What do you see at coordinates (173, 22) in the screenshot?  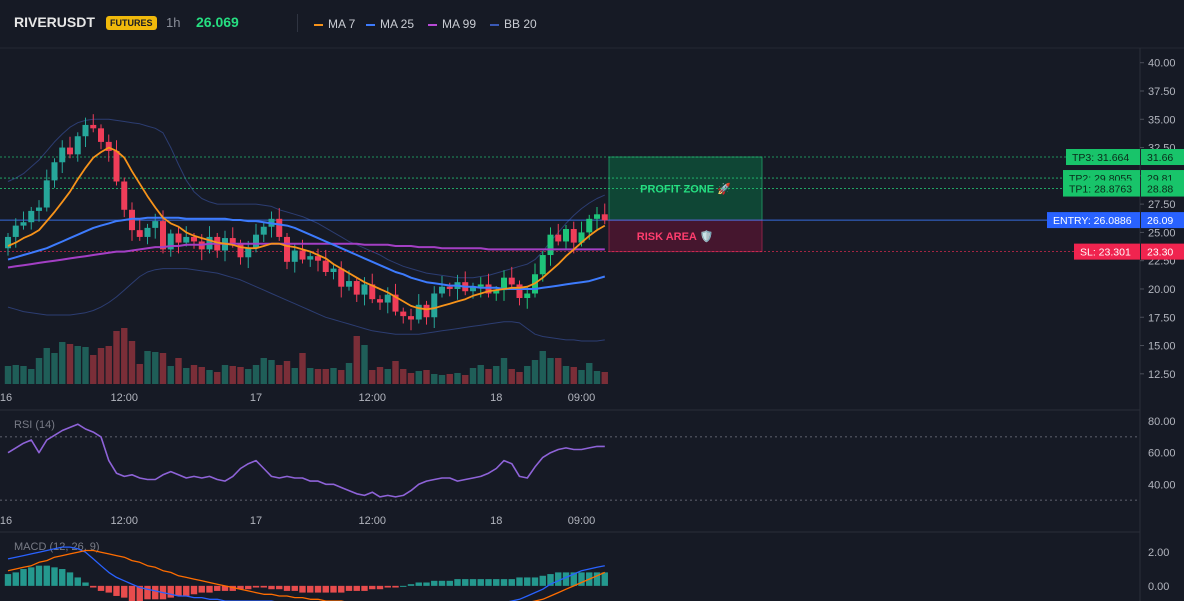 I see `timeframe-label: 1h` at bounding box center [173, 22].